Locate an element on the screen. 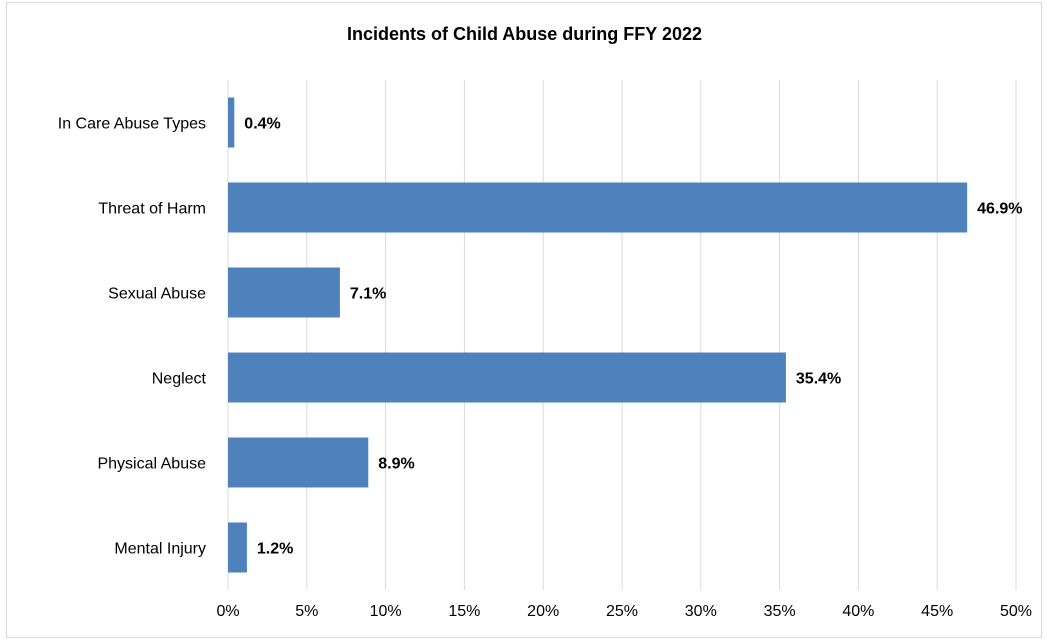 The height and width of the screenshot is (641, 1049). x-tick-label: 50% is located at coordinates (1016, 611).